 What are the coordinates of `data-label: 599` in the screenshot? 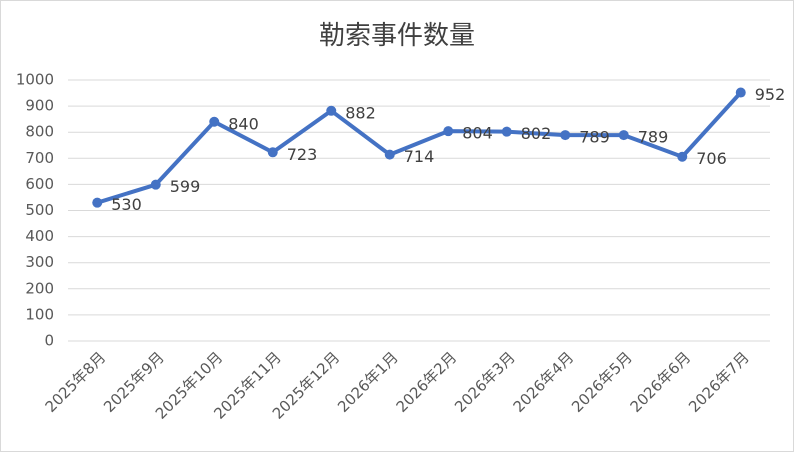 It's located at (185, 186).